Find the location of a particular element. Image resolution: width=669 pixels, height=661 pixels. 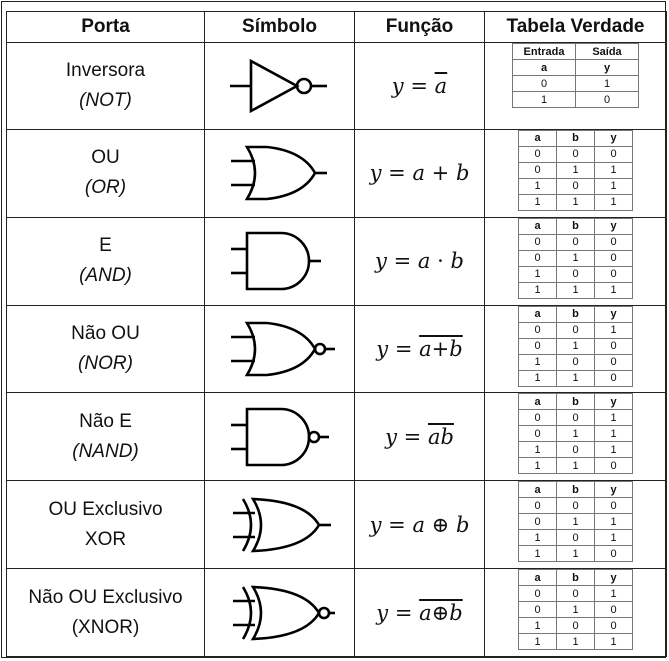

gate-name: OU is located at coordinates (105, 158).